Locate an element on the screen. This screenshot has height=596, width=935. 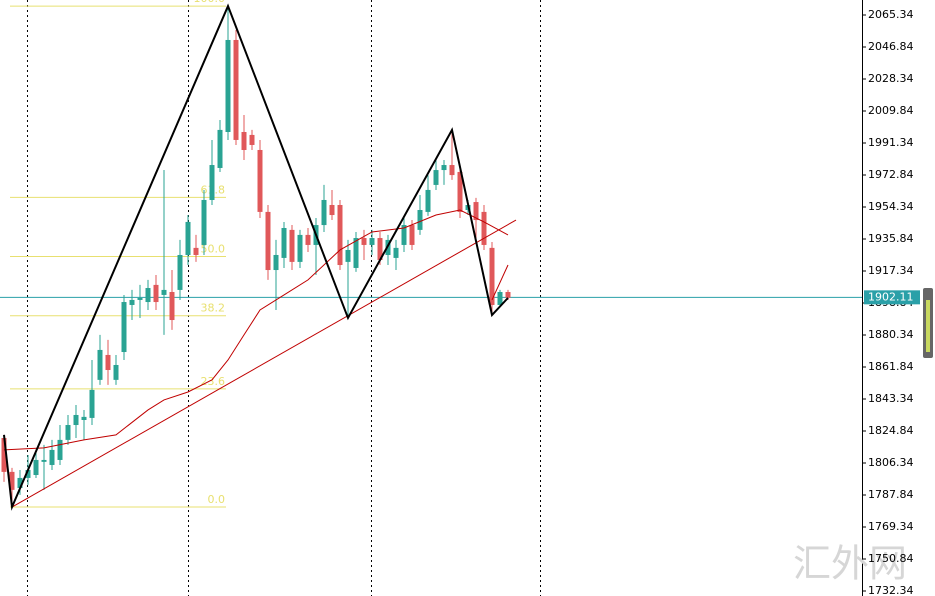
last-price-tag is located at coordinates (892, 297).